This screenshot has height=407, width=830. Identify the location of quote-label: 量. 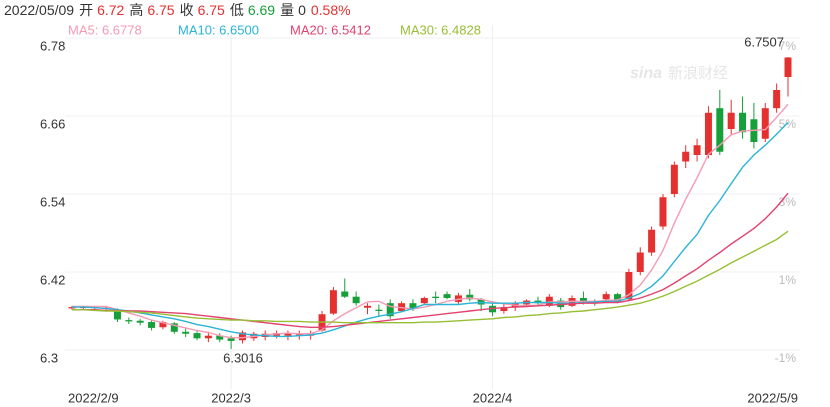
(287, 10).